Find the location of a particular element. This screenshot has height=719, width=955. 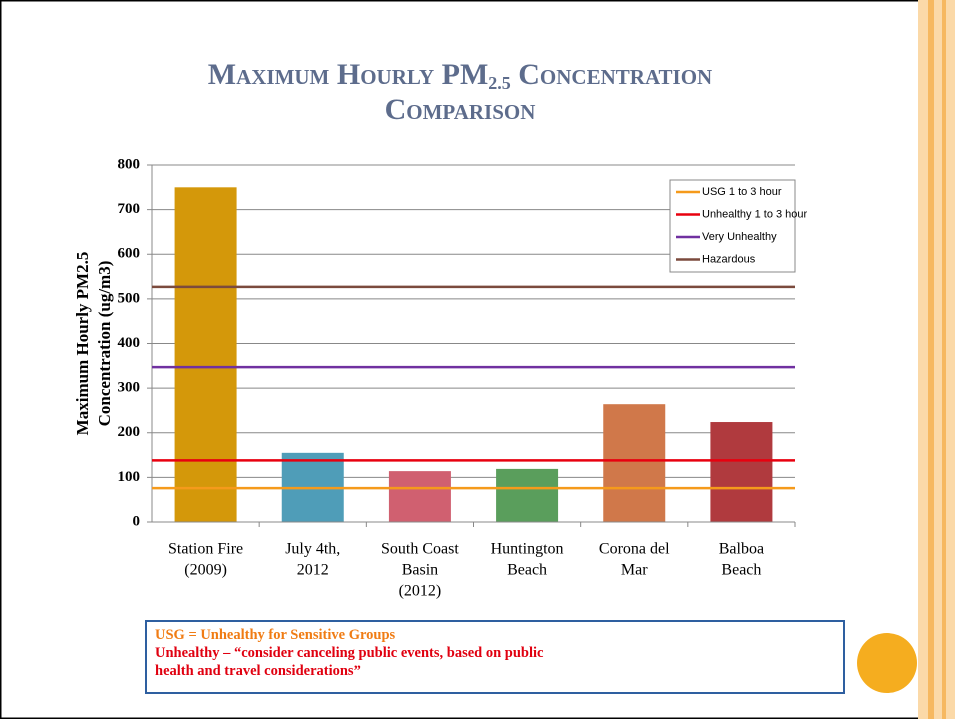

y-tick-label: 400 is located at coordinates (129, 343).